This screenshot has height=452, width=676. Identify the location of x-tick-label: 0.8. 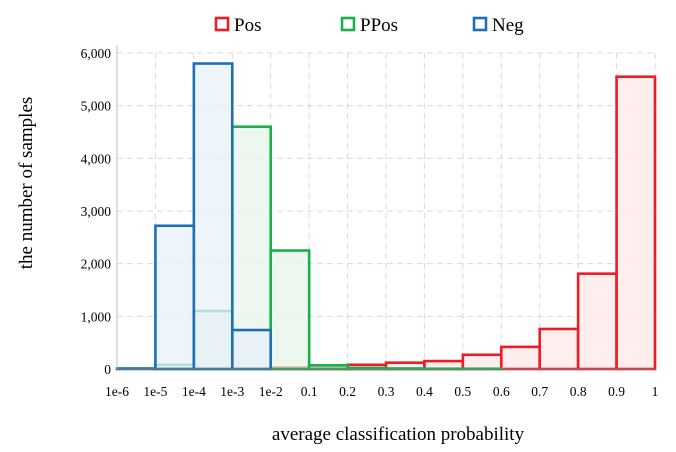
(578, 391).